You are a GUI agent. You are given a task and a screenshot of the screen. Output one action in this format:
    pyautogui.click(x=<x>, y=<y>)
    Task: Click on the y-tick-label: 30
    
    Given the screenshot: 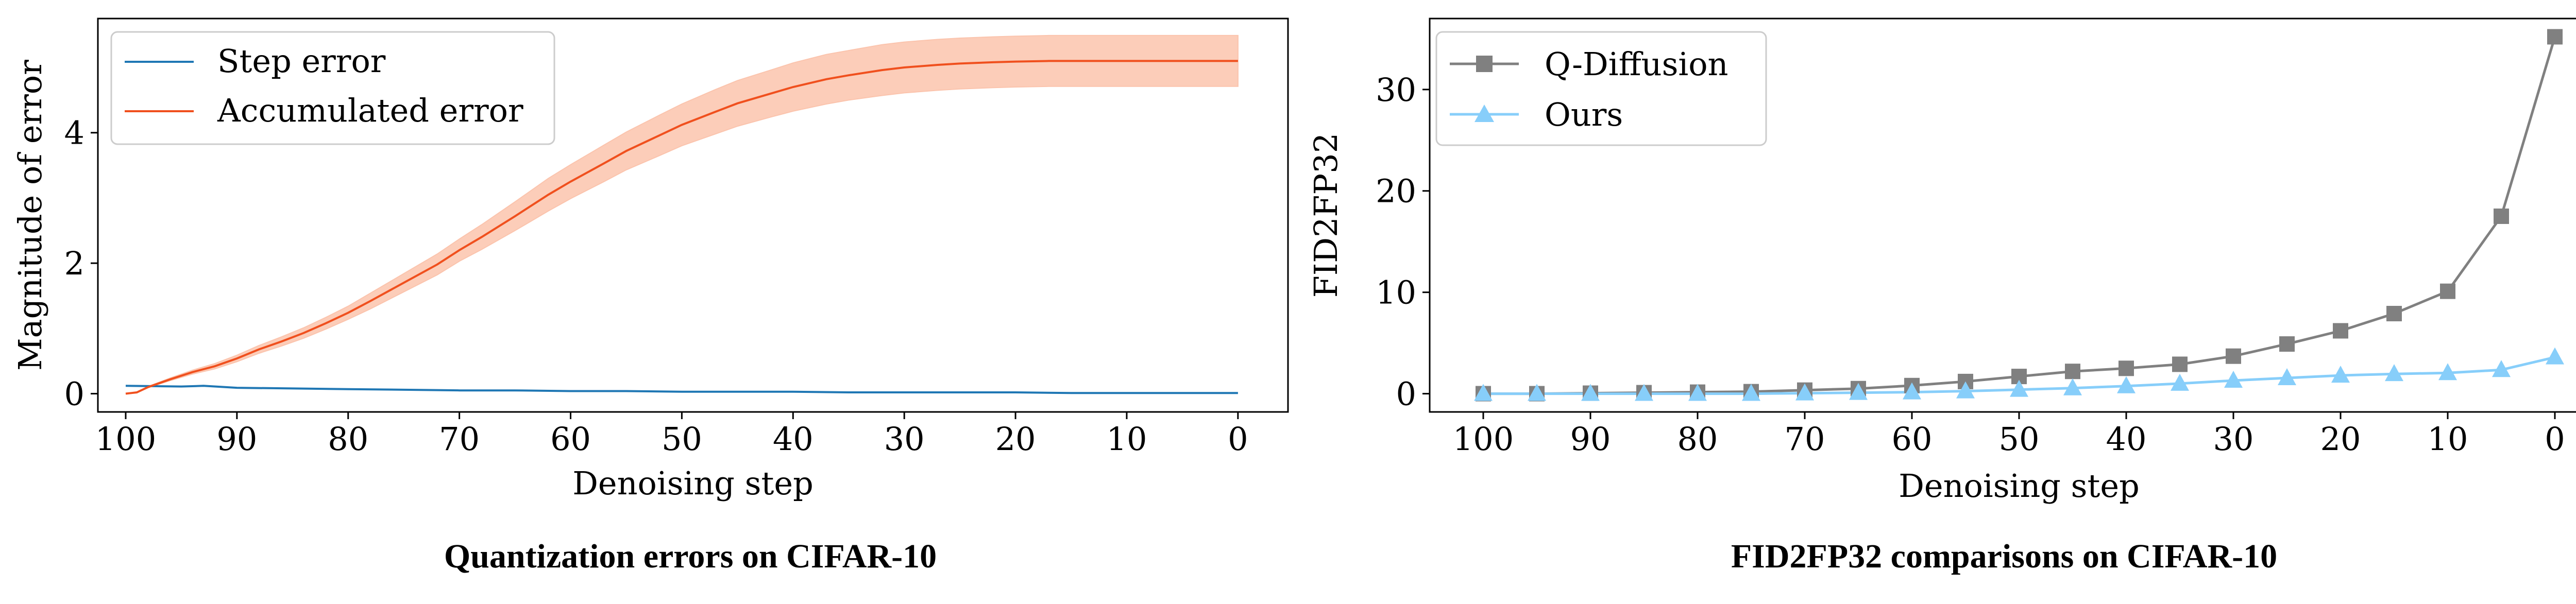 What is the action you would take?
    pyautogui.click(x=1396, y=90)
    